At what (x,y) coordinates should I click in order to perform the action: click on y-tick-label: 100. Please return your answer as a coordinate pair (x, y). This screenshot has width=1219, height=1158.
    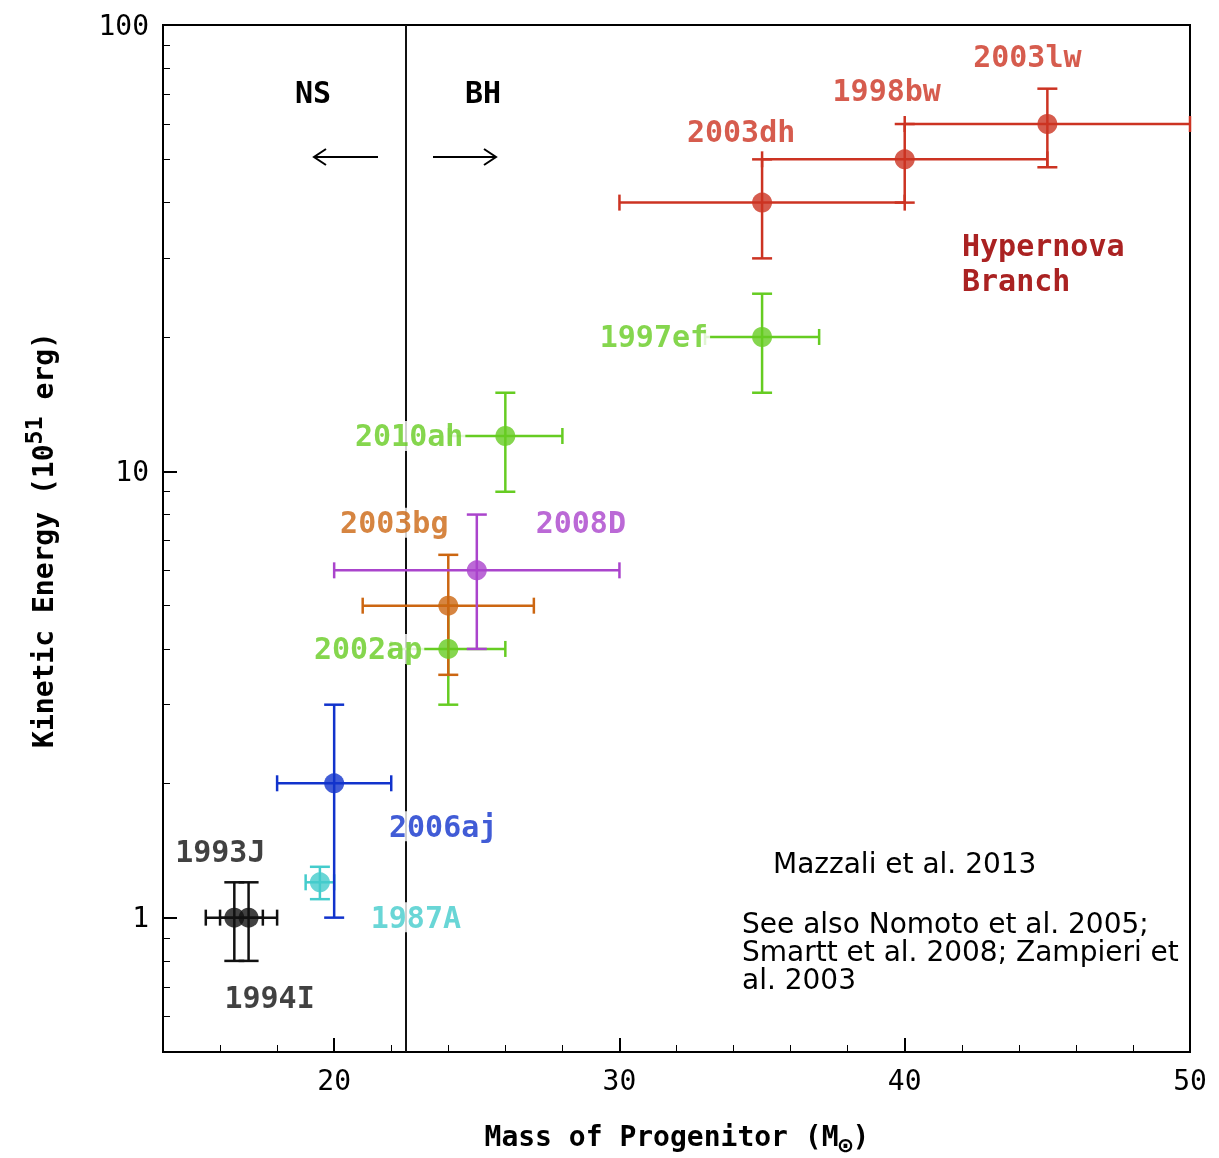
    Looking at the image, I should click on (123, 25).